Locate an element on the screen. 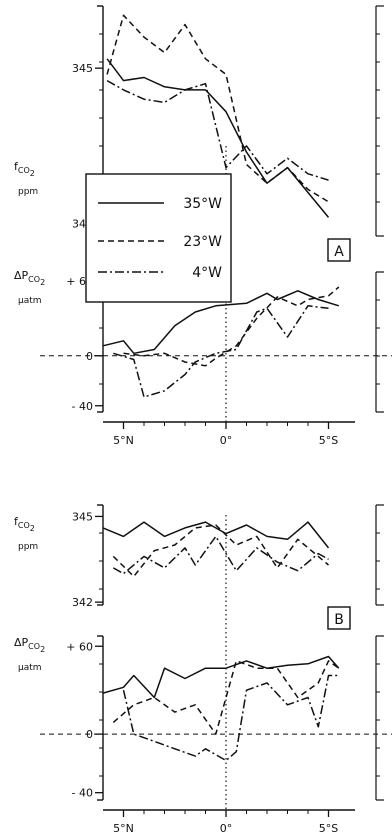 The height and width of the screenshot is (837, 392). panel-label: B is located at coordinates (339, 620).